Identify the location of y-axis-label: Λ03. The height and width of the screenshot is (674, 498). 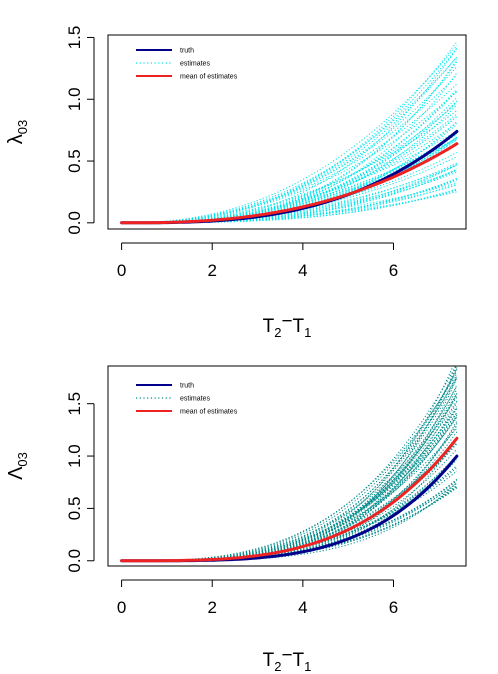
(17, 466).